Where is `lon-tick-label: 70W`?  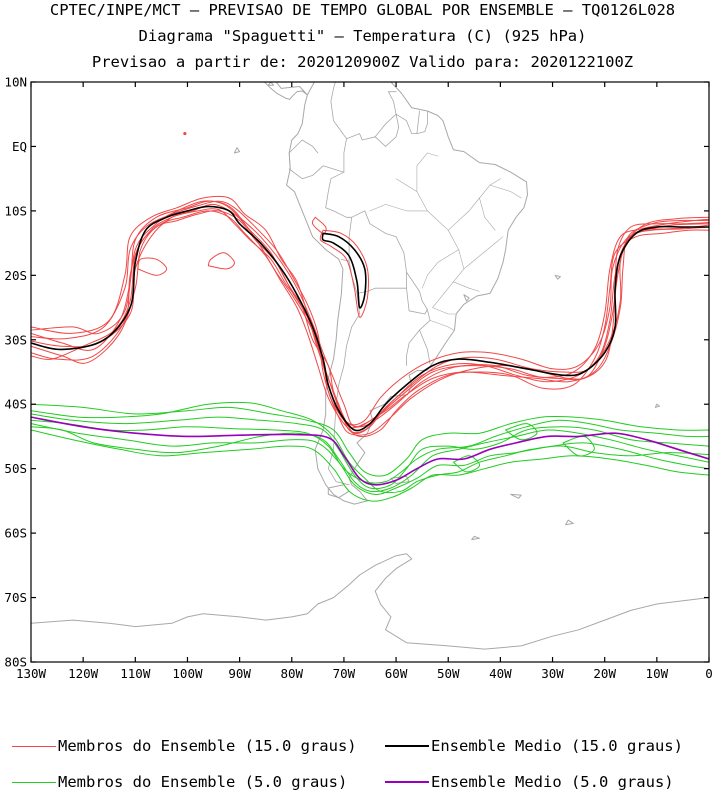 lon-tick-label: 70W is located at coordinates (344, 673).